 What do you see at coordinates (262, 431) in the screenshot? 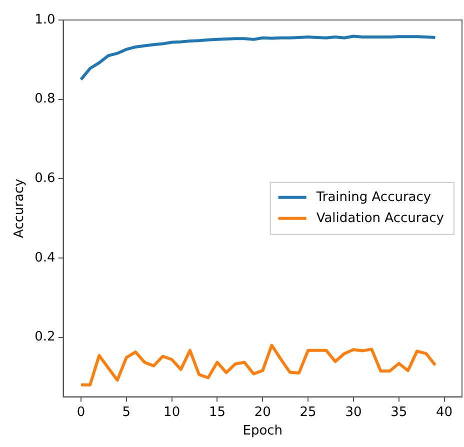
I see `x-axis-title: Epoch` at bounding box center [262, 431].